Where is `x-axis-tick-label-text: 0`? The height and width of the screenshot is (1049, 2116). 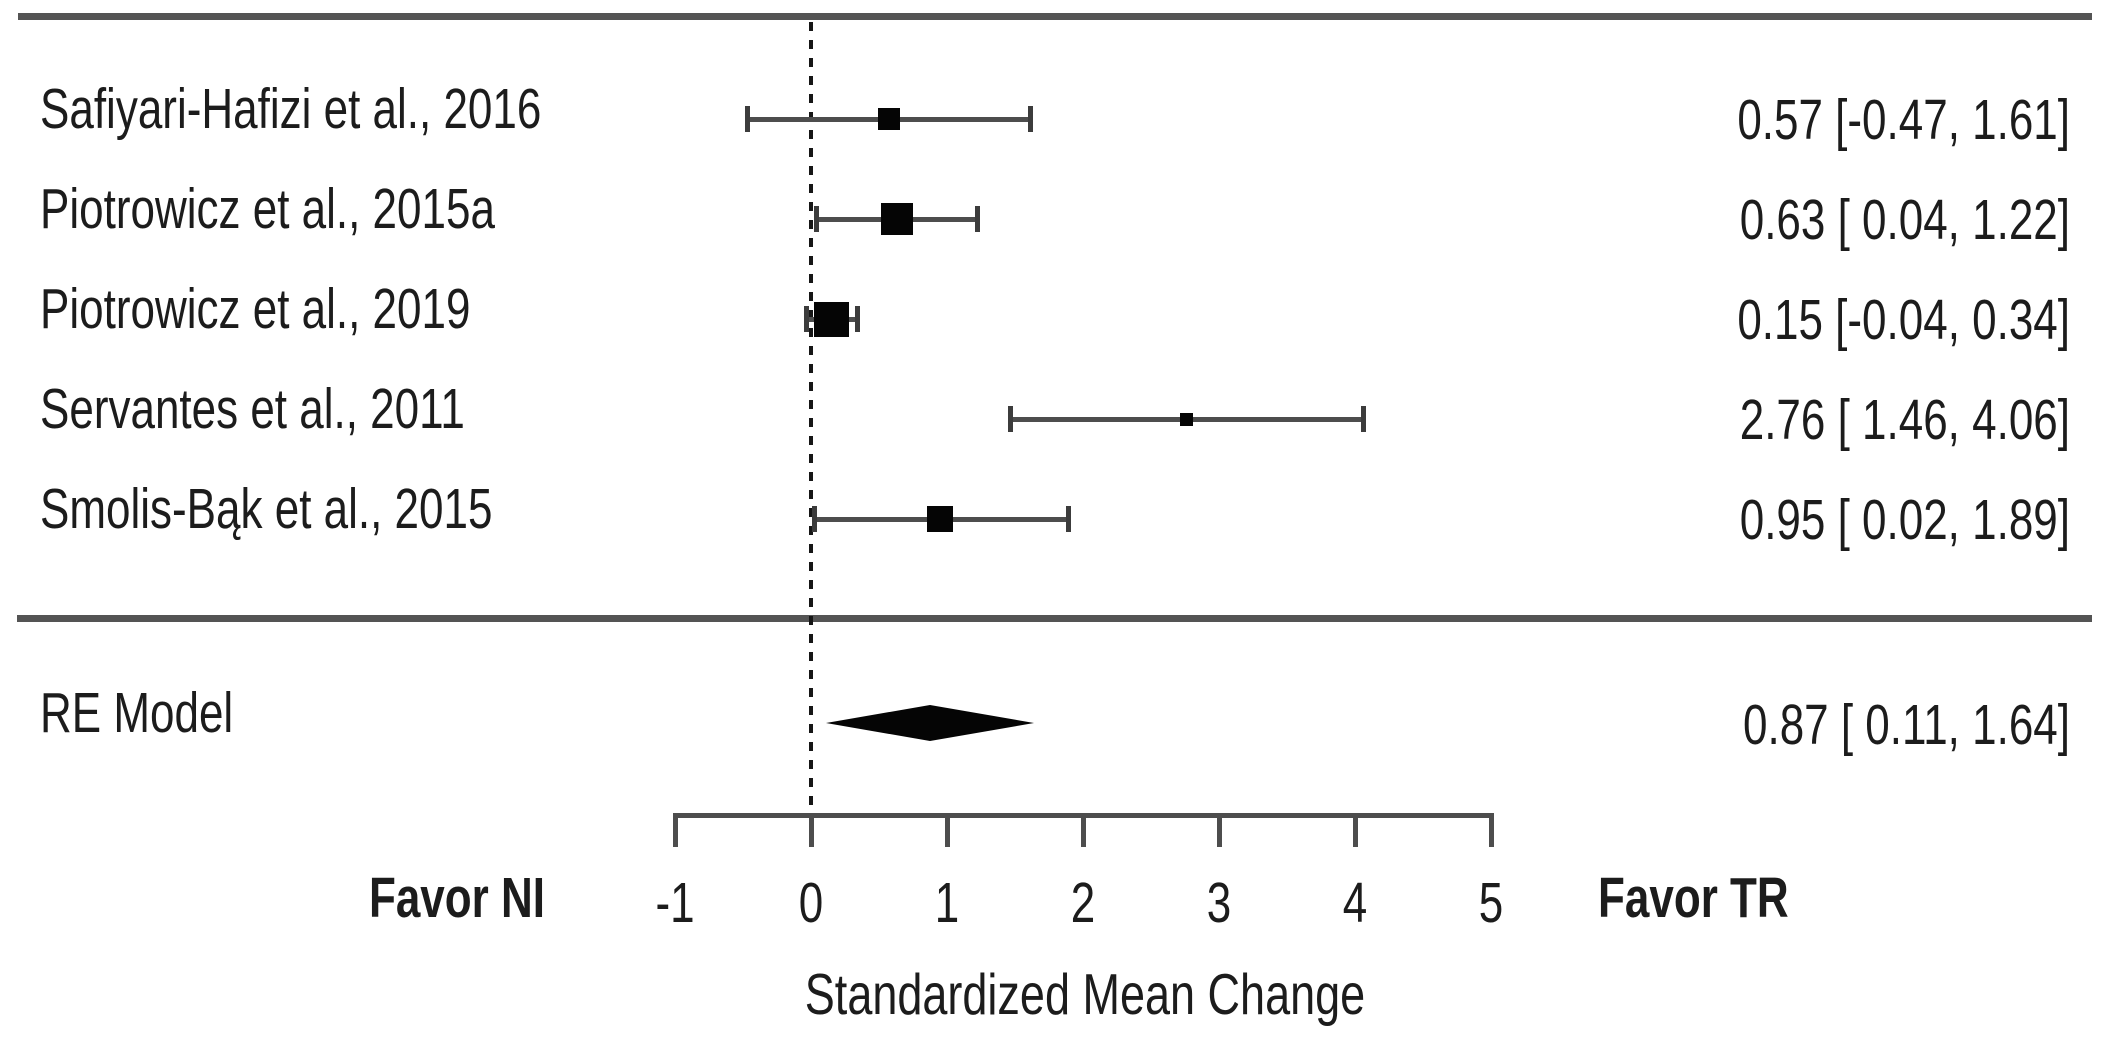
x-axis-tick-label-text: 0 is located at coordinates (811, 903).